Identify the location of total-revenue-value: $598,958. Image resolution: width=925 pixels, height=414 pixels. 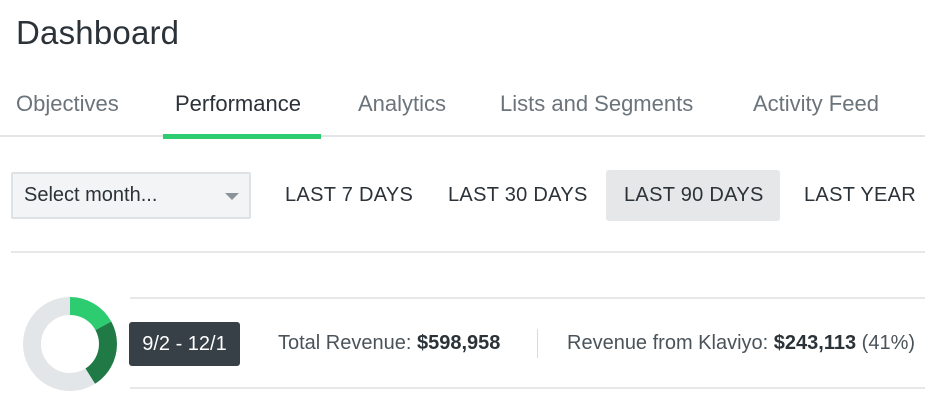
(458, 343).